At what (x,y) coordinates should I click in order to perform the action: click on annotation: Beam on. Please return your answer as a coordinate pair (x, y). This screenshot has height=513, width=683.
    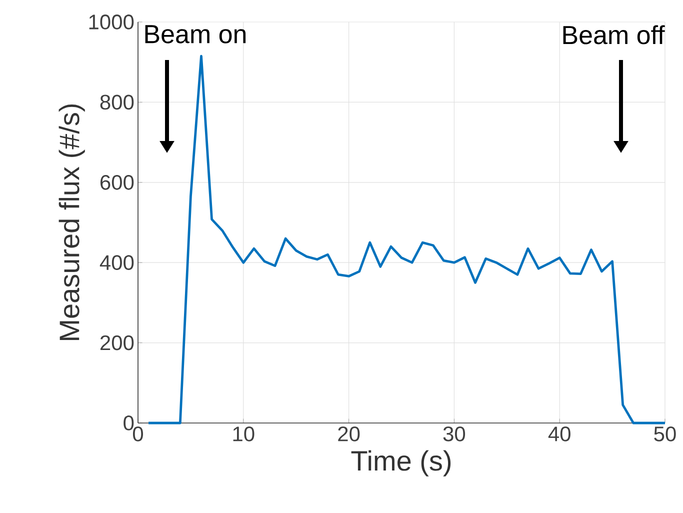
    Looking at the image, I should click on (195, 34).